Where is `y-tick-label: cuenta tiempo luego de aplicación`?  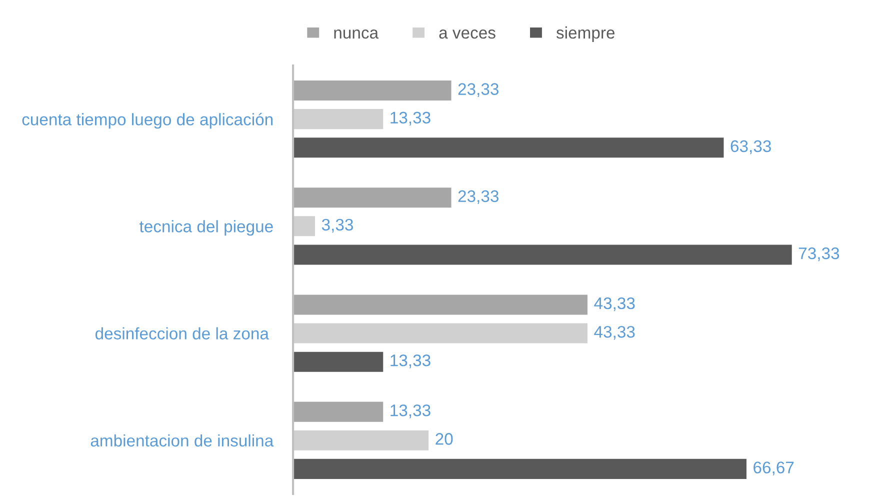
y-tick-label: cuenta tiempo luego de aplicación is located at coordinates (147, 120).